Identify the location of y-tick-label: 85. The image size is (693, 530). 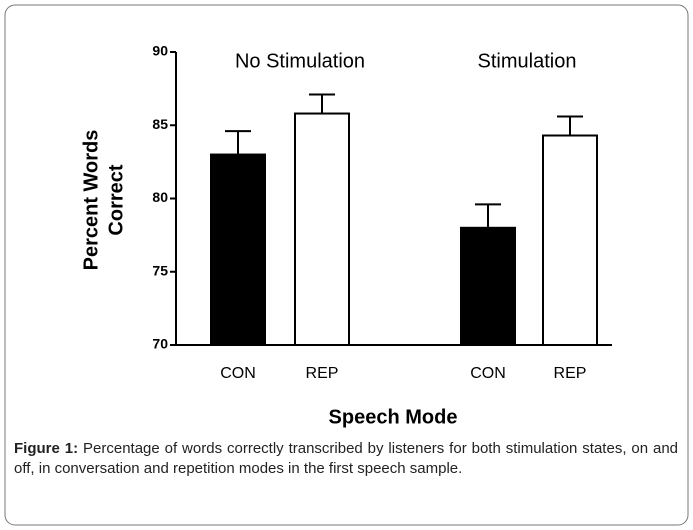
(160, 124).